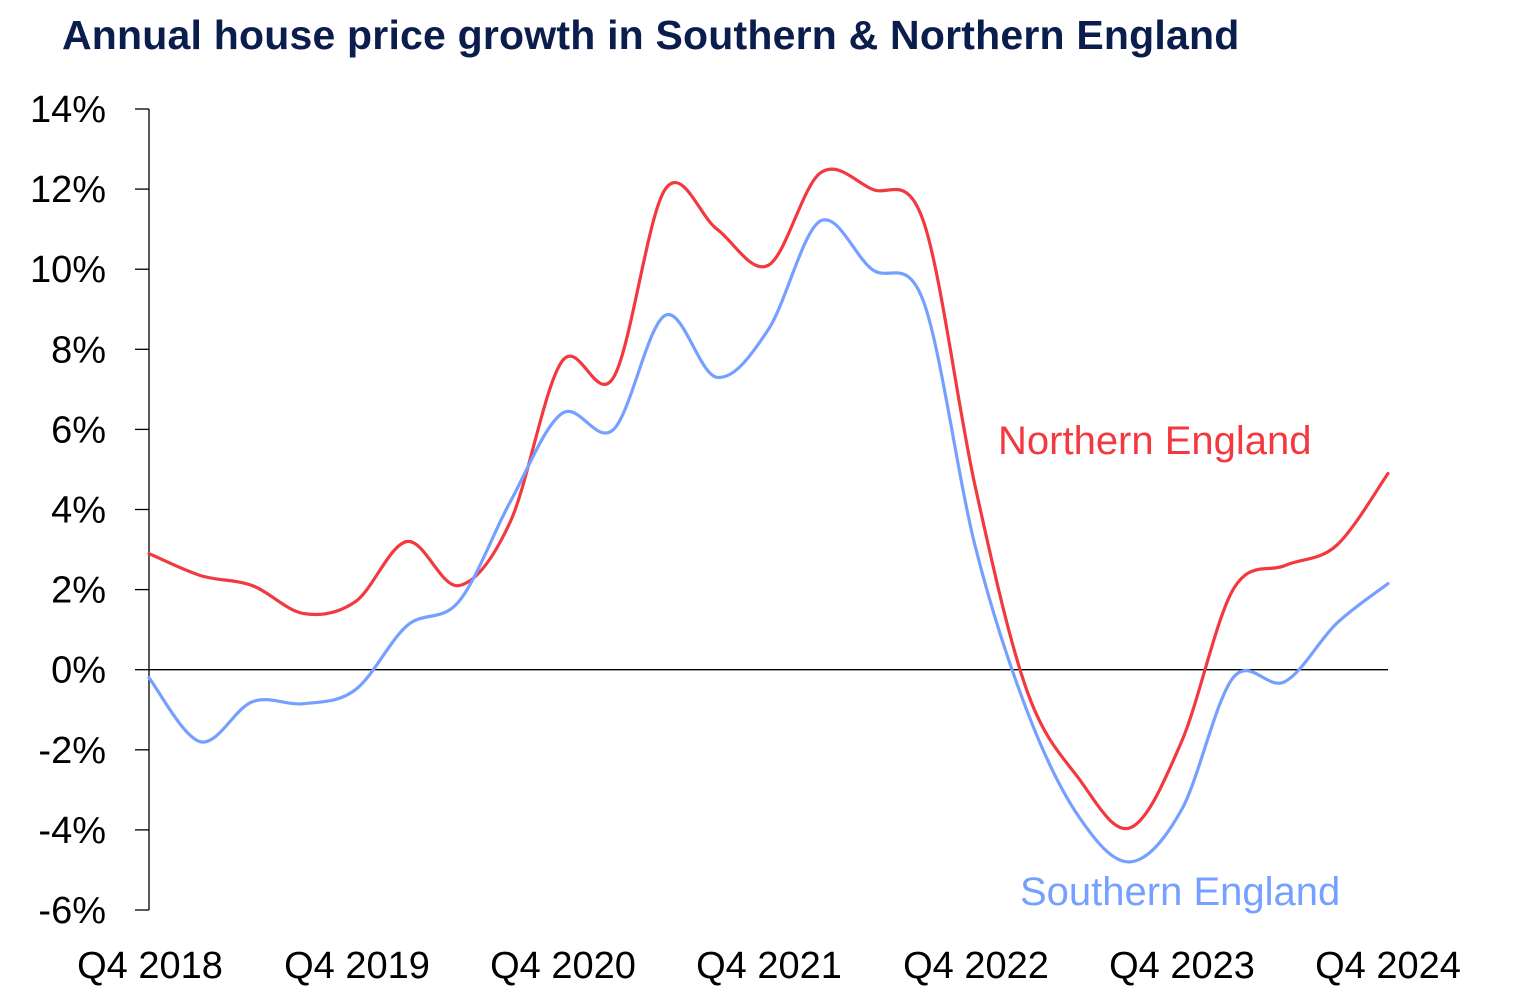 This screenshot has width=1523, height=994. What do you see at coordinates (72, 911) in the screenshot?
I see `y-tick-label: -6%` at bounding box center [72, 911].